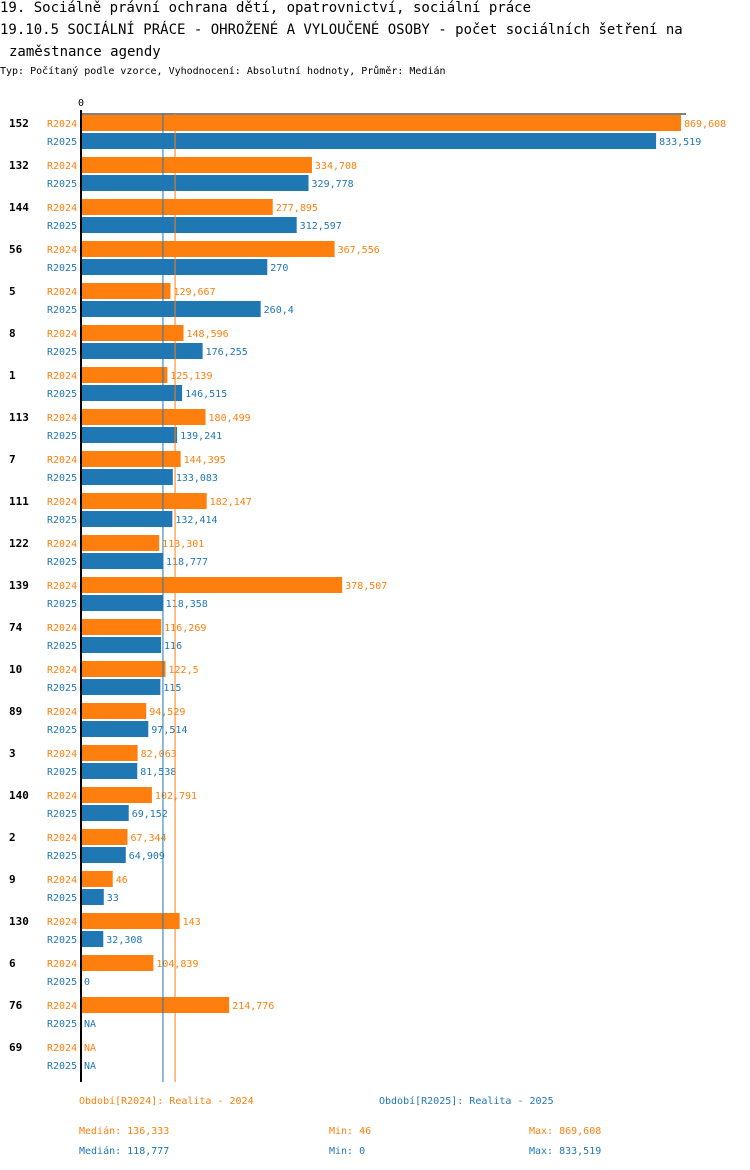 Image resolution: width=750 pixels, height=1170 pixels. Describe the element at coordinates (359, 250) in the screenshot. I see `data-label: 367,556` at that location.